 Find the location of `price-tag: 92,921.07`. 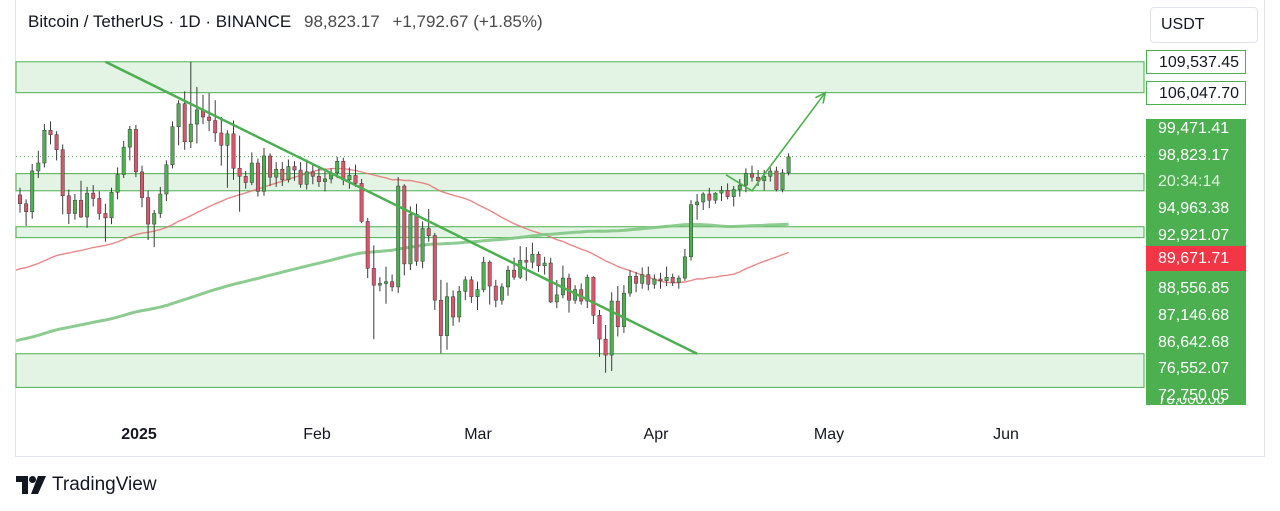

price-tag: 92,921.07 is located at coordinates (1194, 235).